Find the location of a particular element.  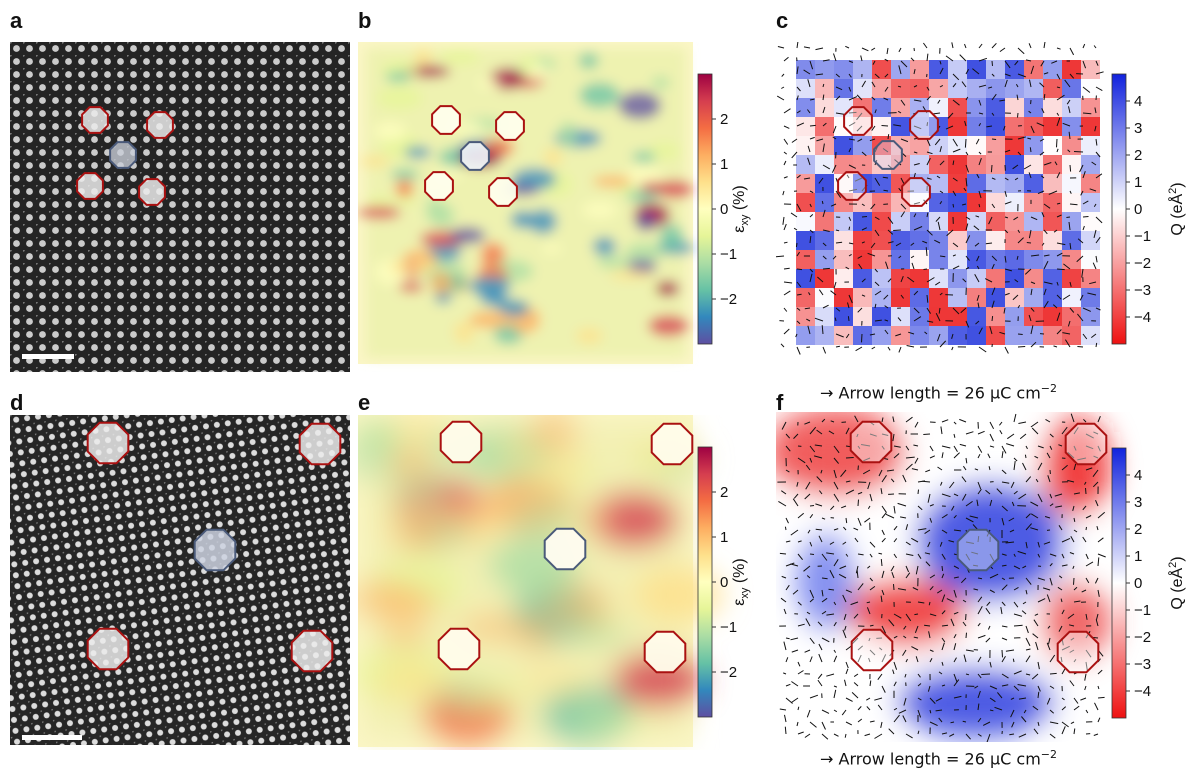

panel-a-haadf is located at coordinates (180, 207).